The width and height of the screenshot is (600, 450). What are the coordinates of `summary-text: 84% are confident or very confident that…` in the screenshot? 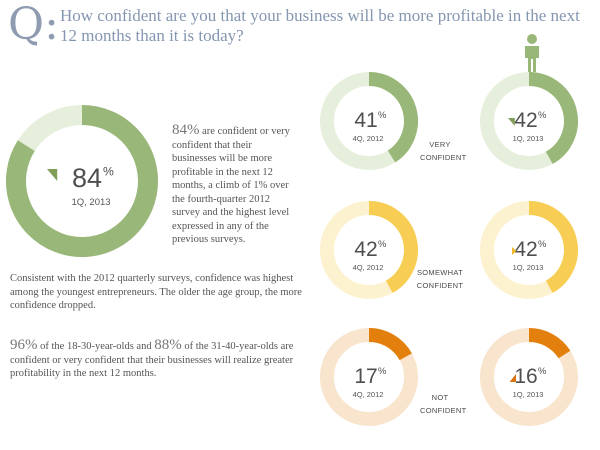 It's located at (233, 184).